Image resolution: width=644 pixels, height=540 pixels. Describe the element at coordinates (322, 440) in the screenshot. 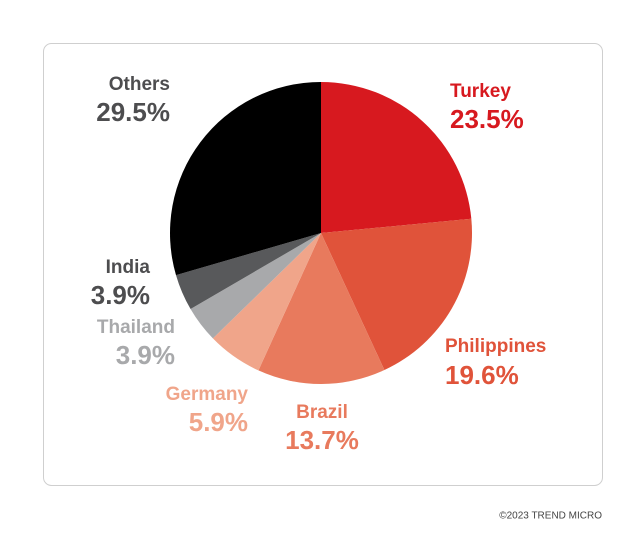

I see `value-label: 13.7%` at that location.